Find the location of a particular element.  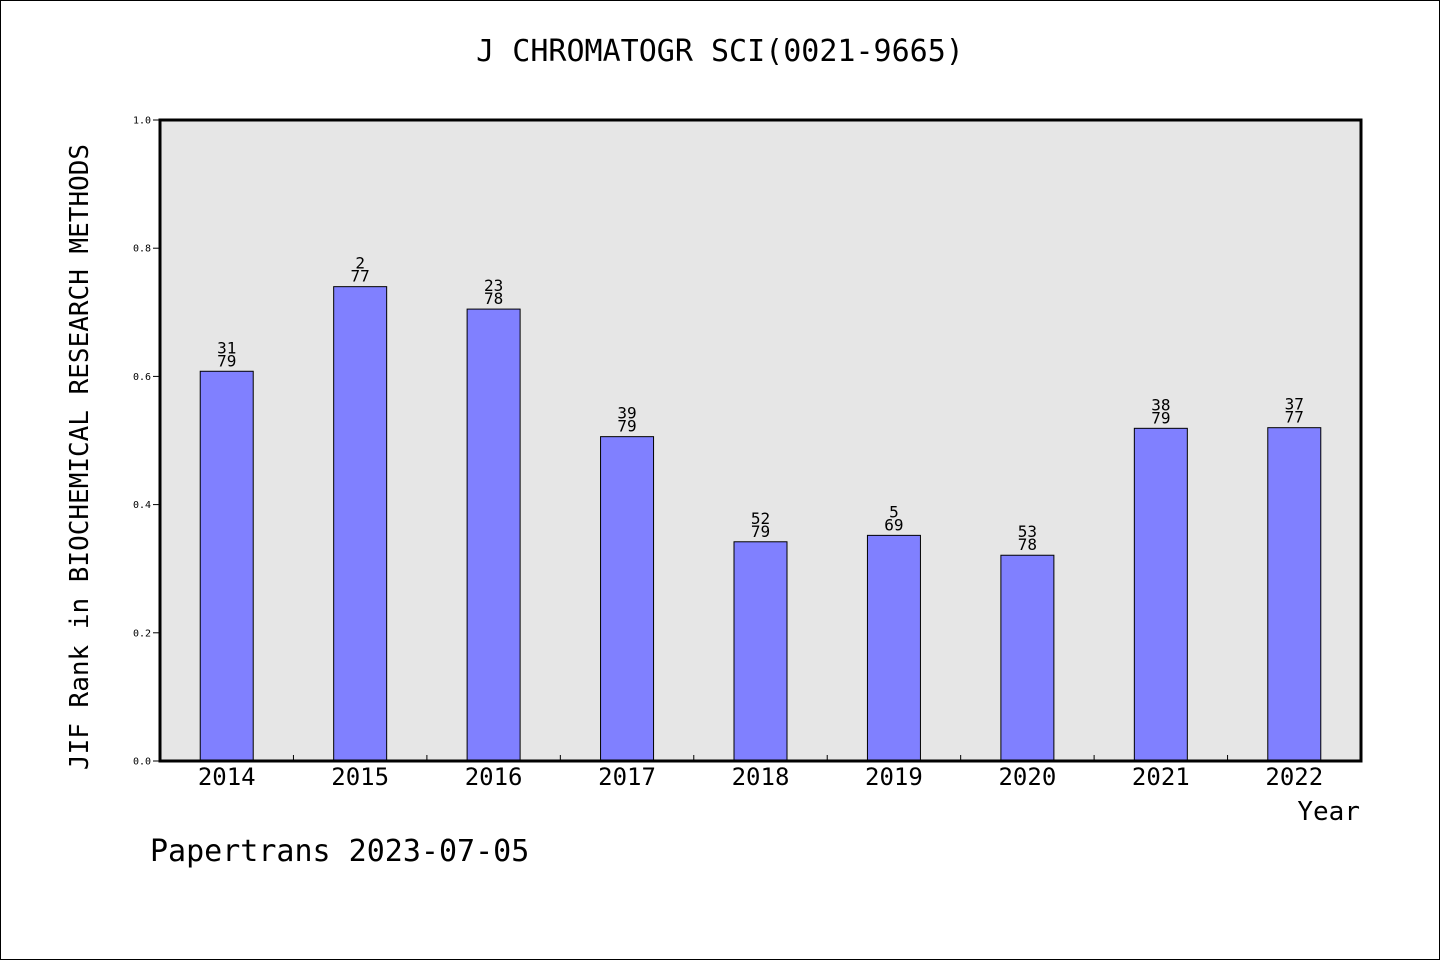

x-tick-label: 2021 is located at coordinates (1161, 777).